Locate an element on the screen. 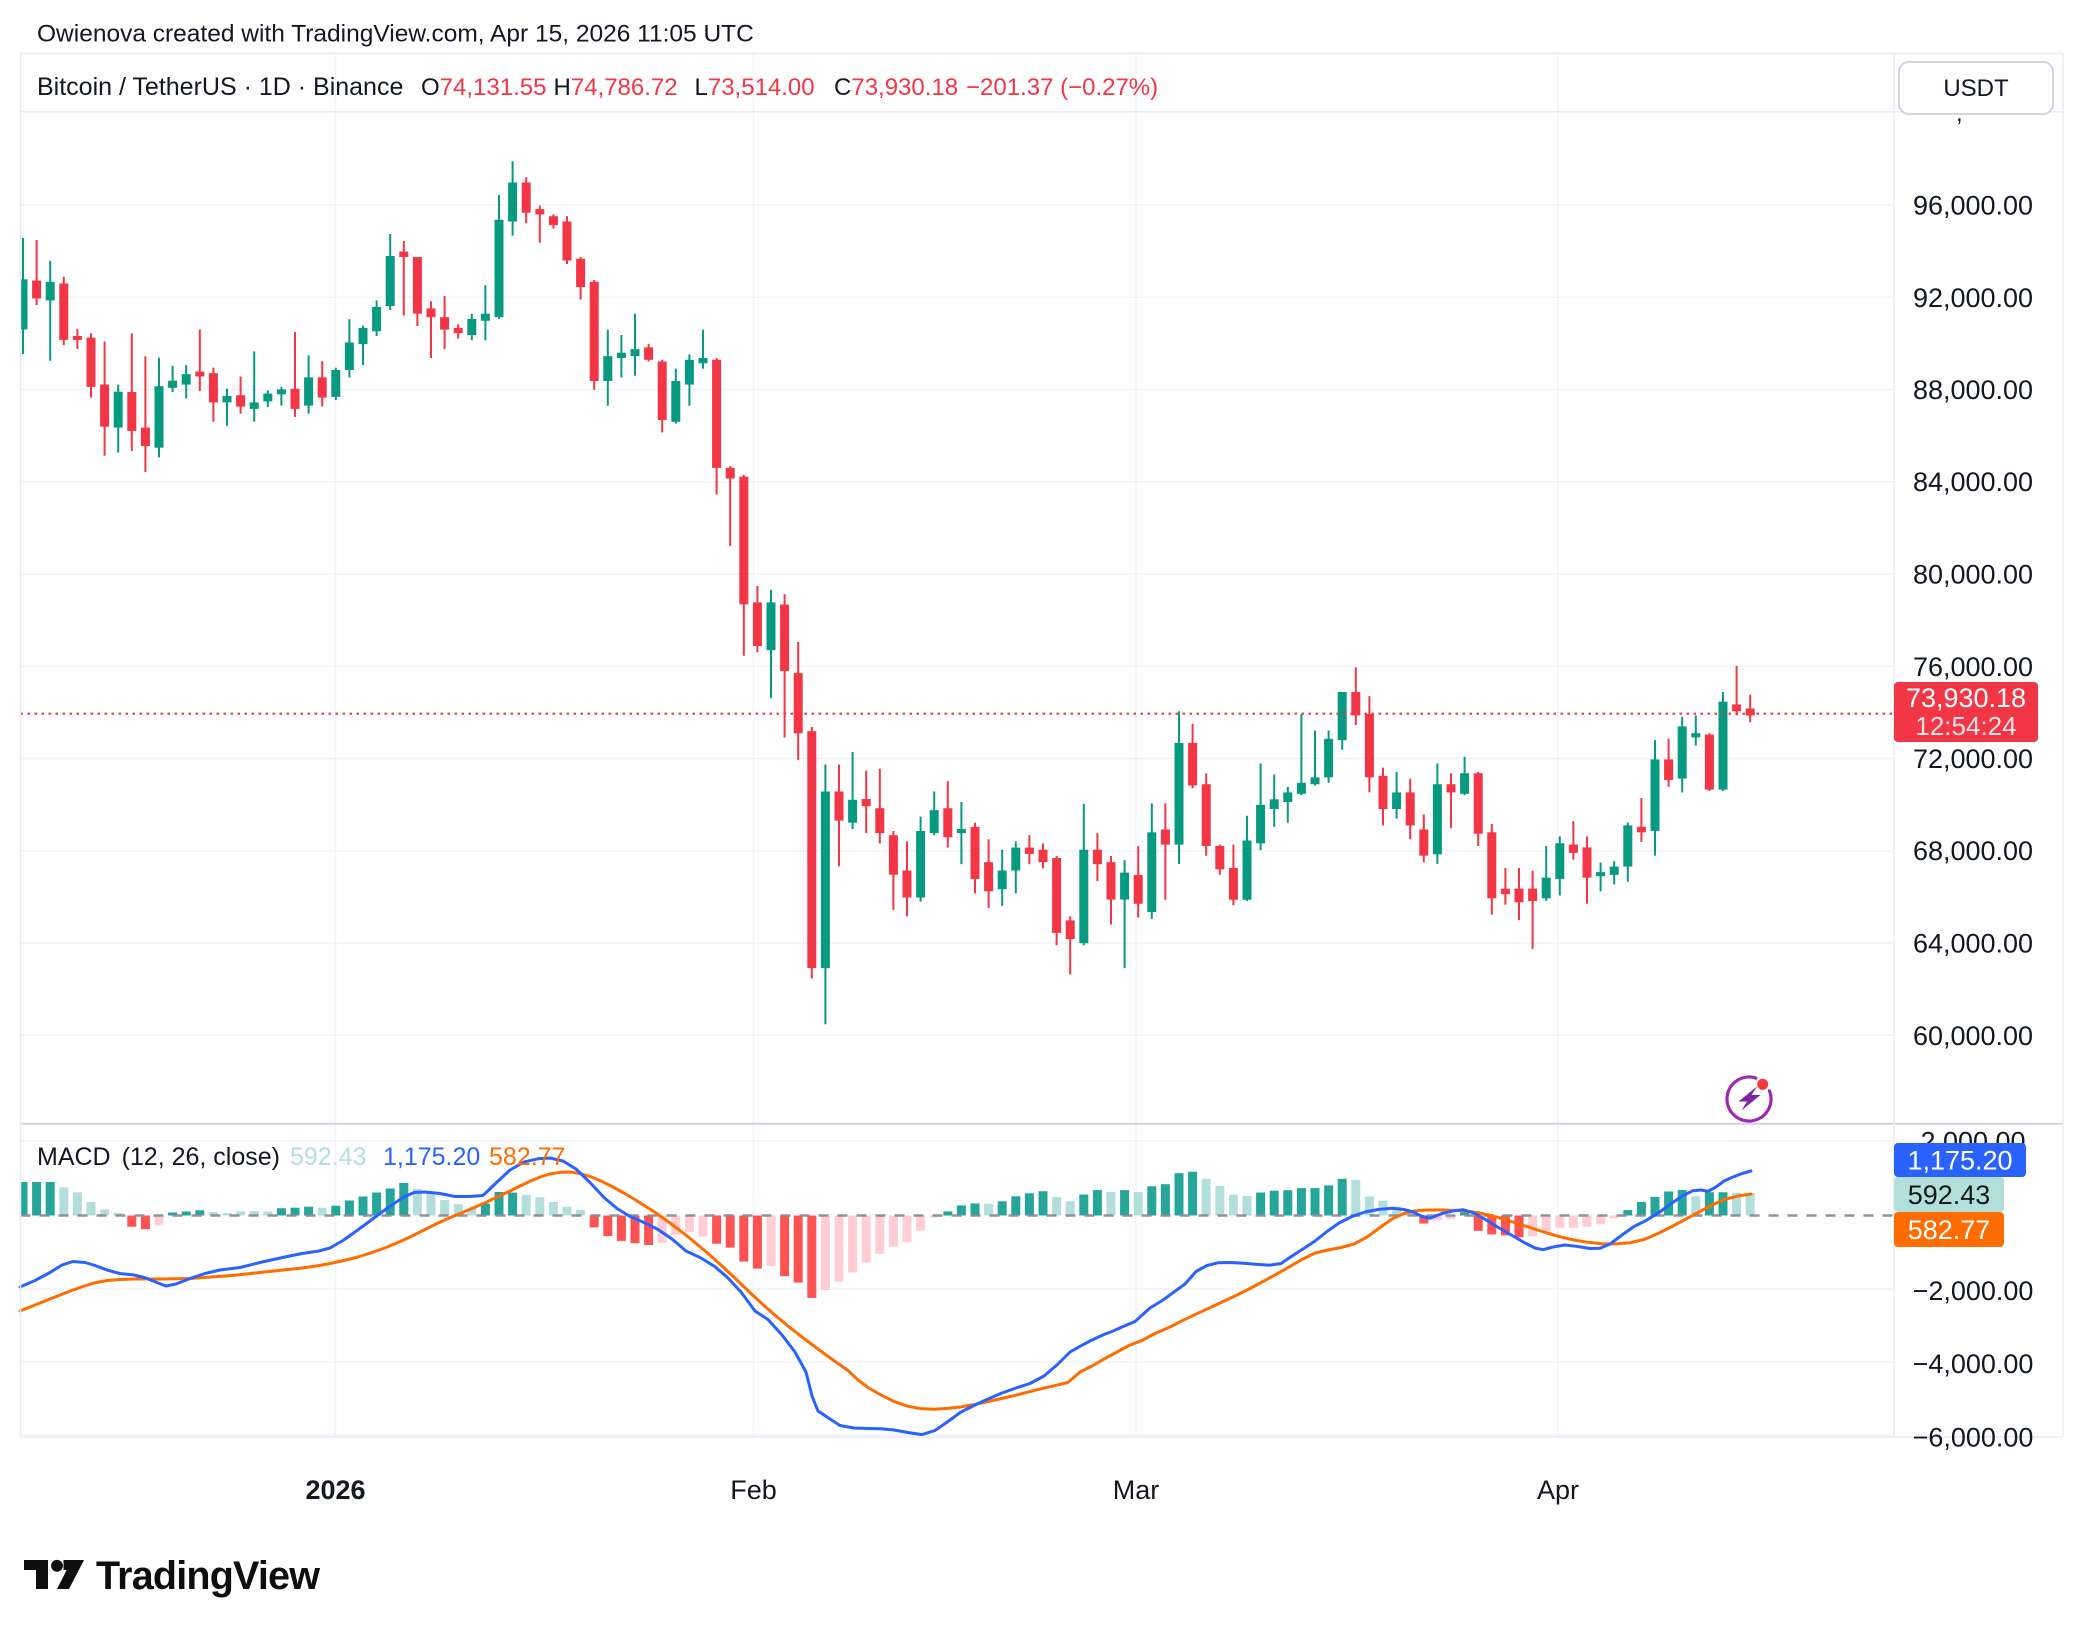 The height and width of the screenshot is (1636, 2084). svg-text: 80,000.00 is located at coordinates (1973, 575).